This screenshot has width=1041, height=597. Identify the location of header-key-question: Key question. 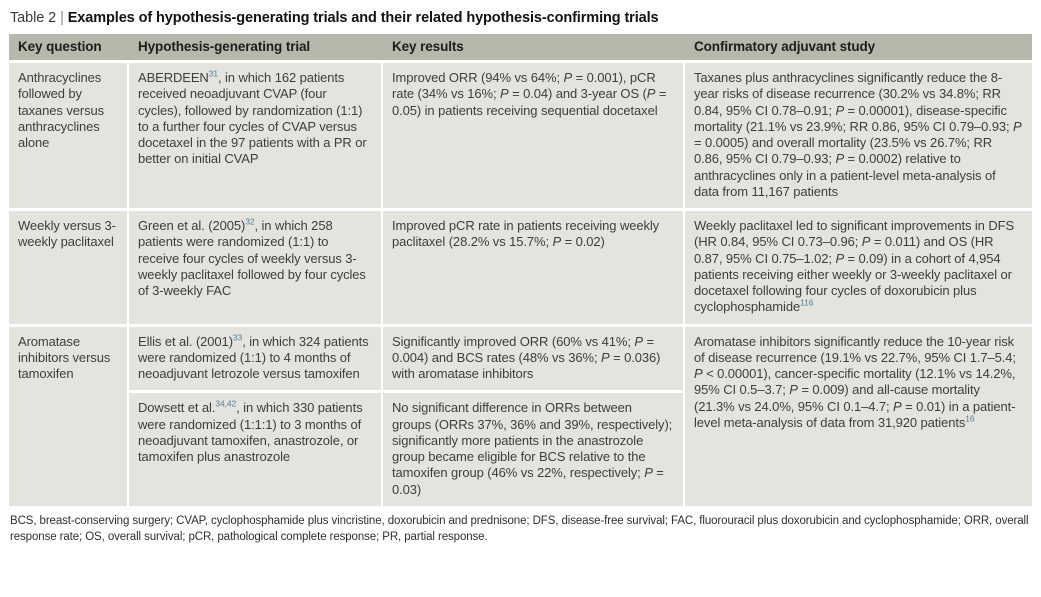
(60, 46).